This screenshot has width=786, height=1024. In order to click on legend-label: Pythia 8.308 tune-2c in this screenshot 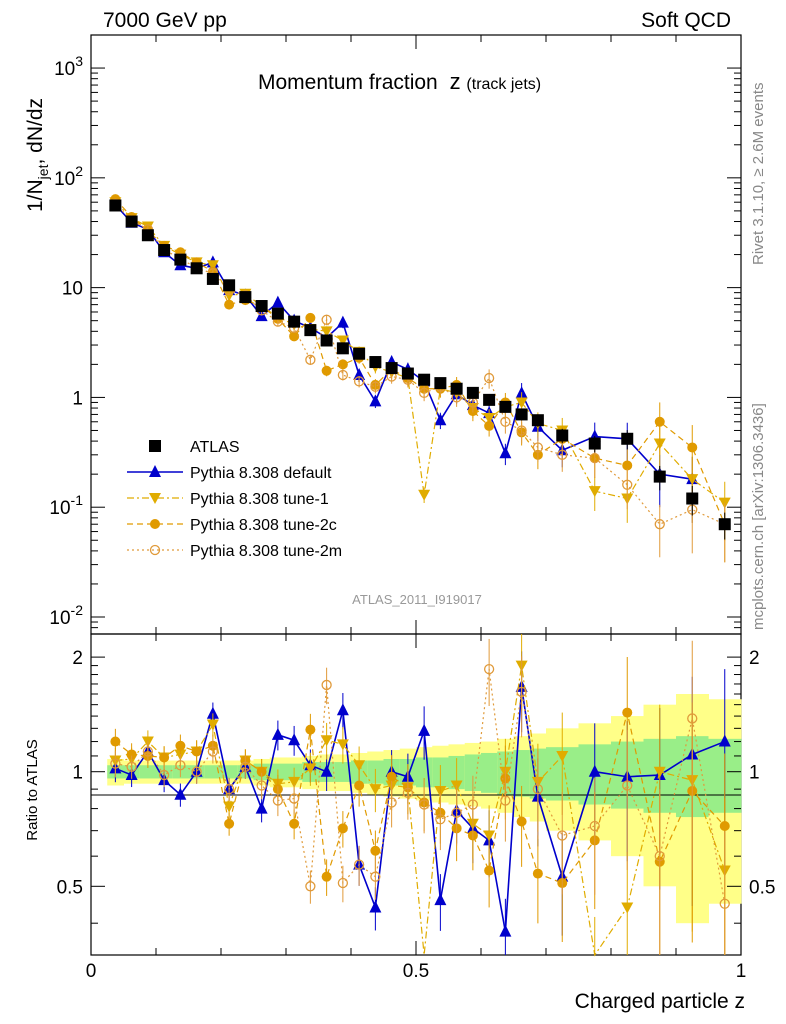, I will do `click(263, 525)`.